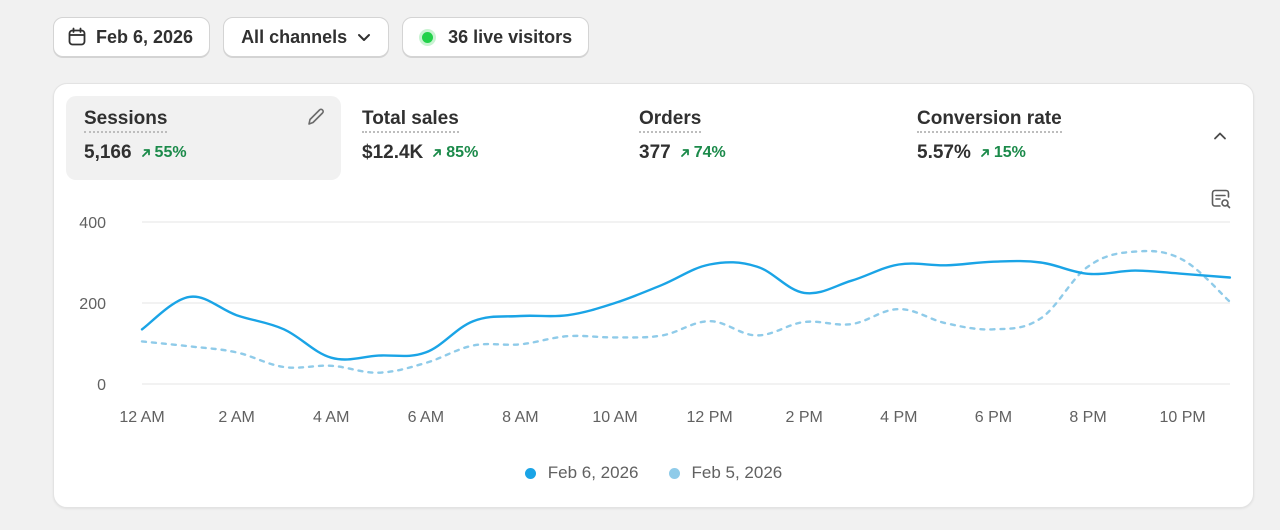 This screenshot has height=530, width=1280. What do you see at coordinates (364, 37) in the screenshot?
I see `chevron-down-icon` at bounding box center [364, 37].